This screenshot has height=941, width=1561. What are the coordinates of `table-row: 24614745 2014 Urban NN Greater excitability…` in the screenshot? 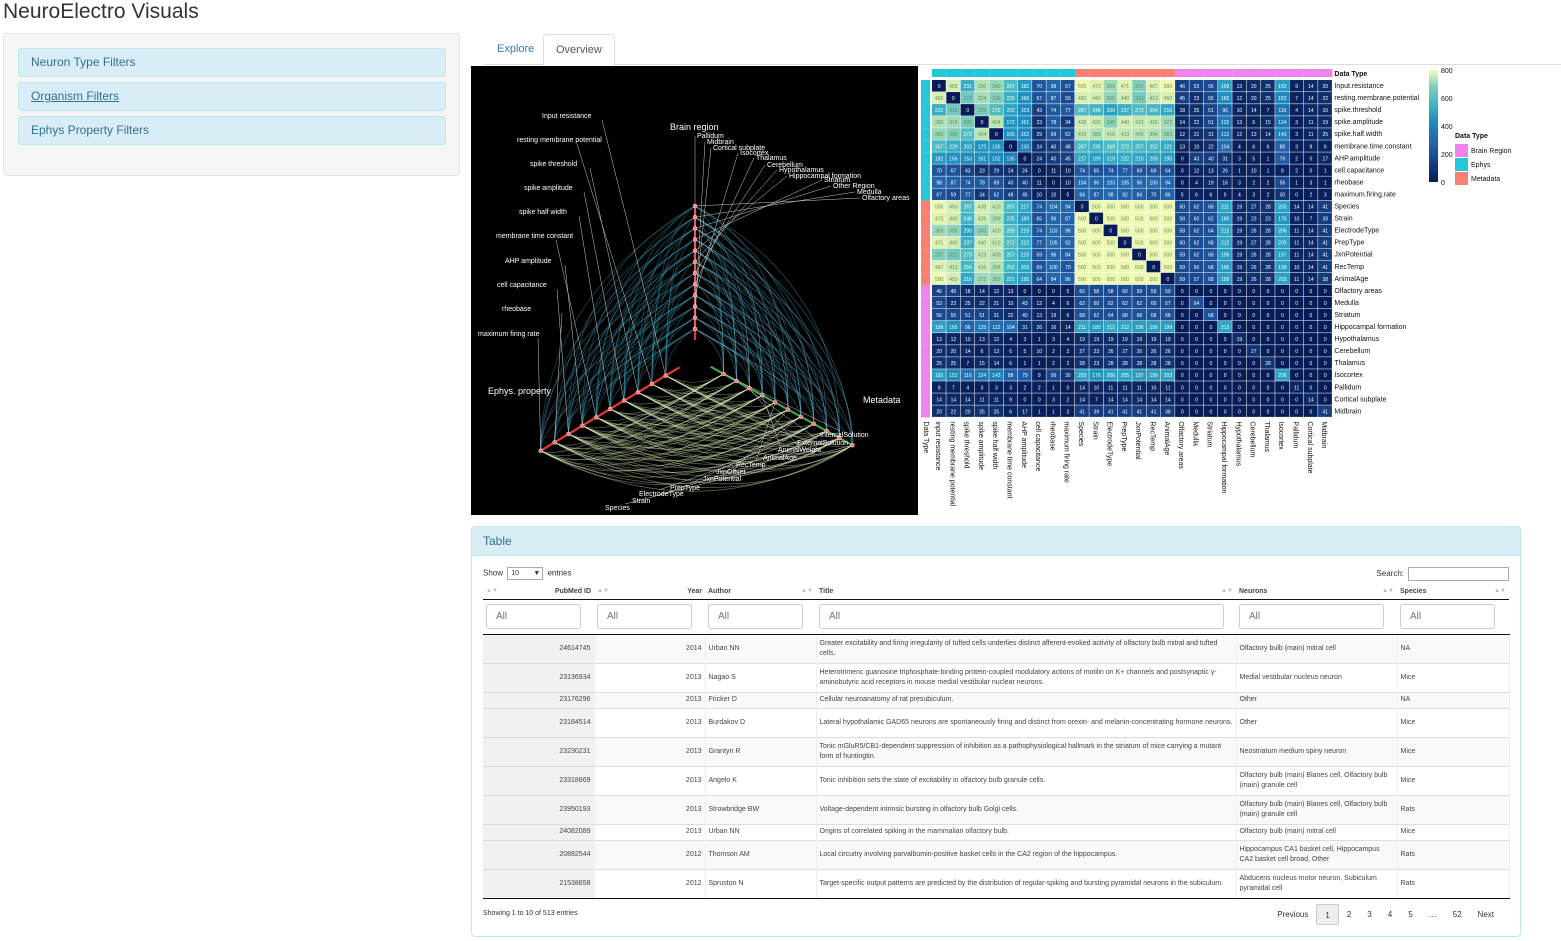 It's located at (996, 648).